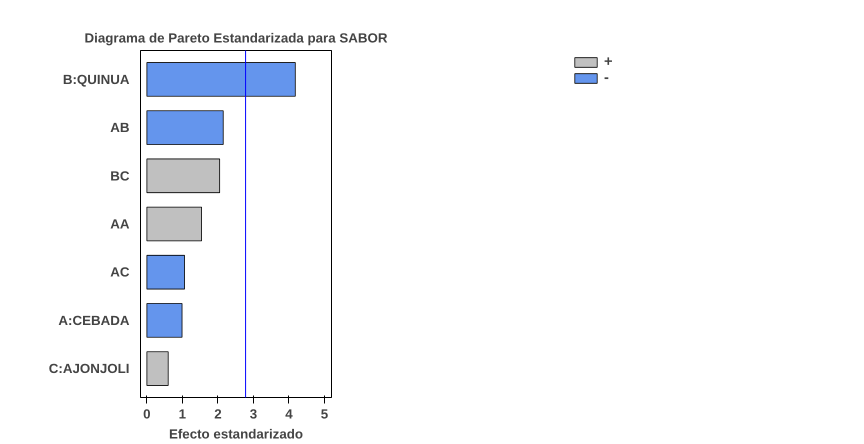 This screenshot has height=444, width=864. What do you see at coordinates (324, 414) in the screenshot?
I see `x-tick-label: 5` at bounding box center [324, 414].